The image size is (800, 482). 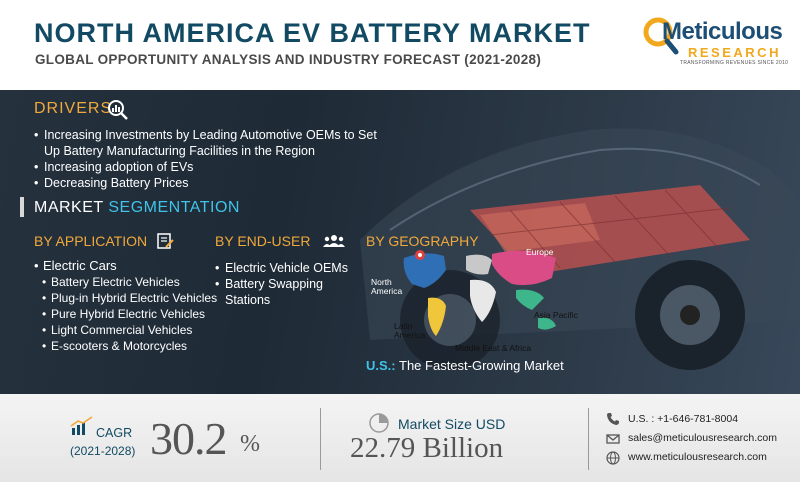 What do you see at coordinates (165, 241) in the screenshot?
I see `clipboard-icon` at bounding box center [165, 241].